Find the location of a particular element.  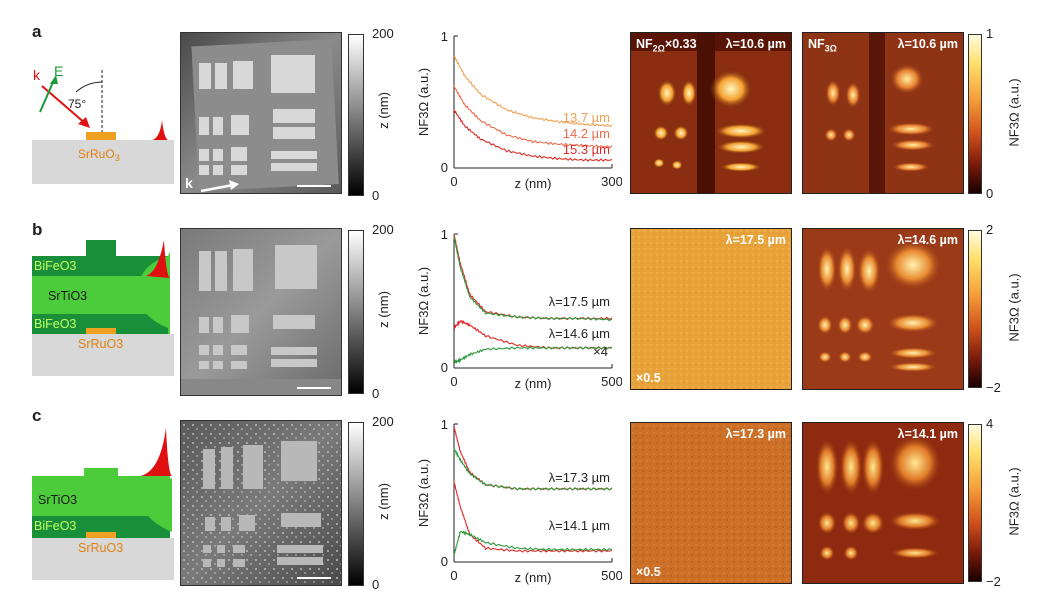

e-arrow is located at coordinates (47, 96).